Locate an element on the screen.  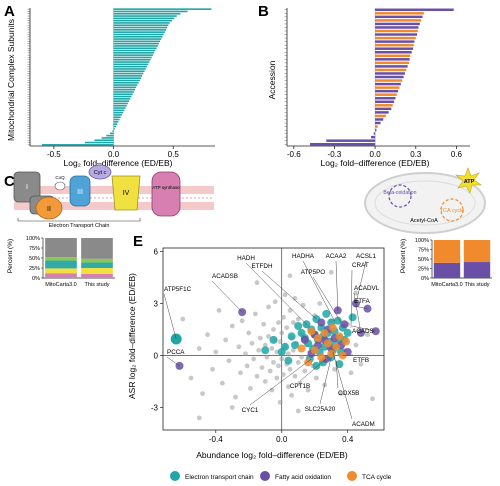
coq-shape is located at coordinates (60, 186).